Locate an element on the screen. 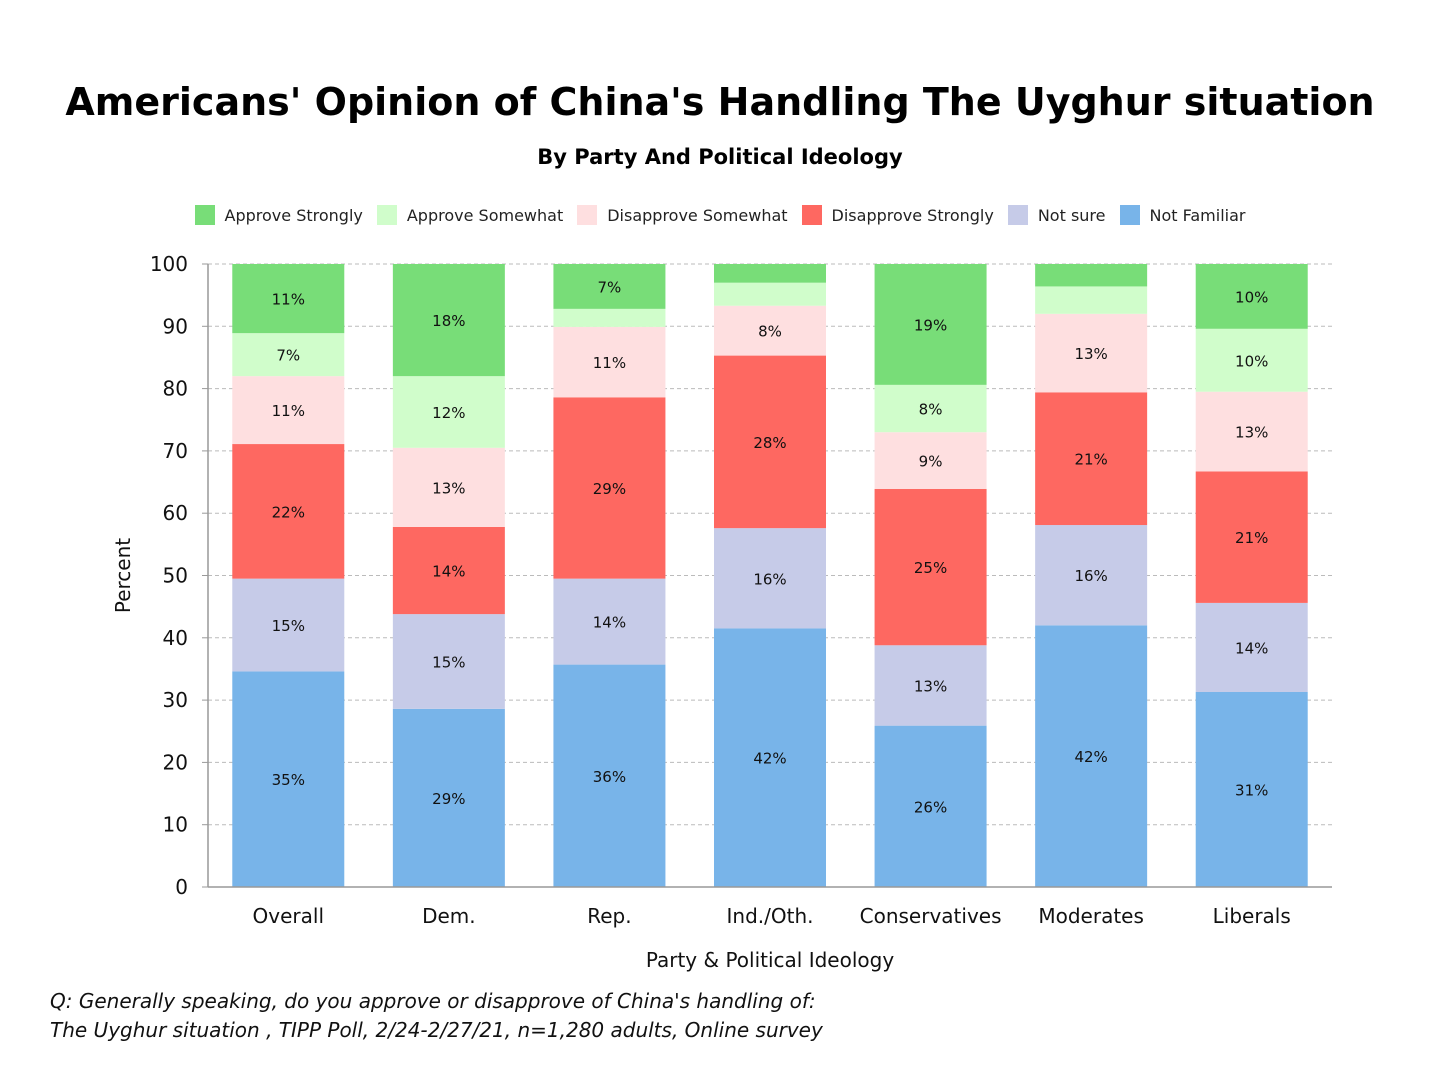 The width and height of the screenshot is (1440, 1080). y-tick-label: 100 is located at coordinates (169, 264).